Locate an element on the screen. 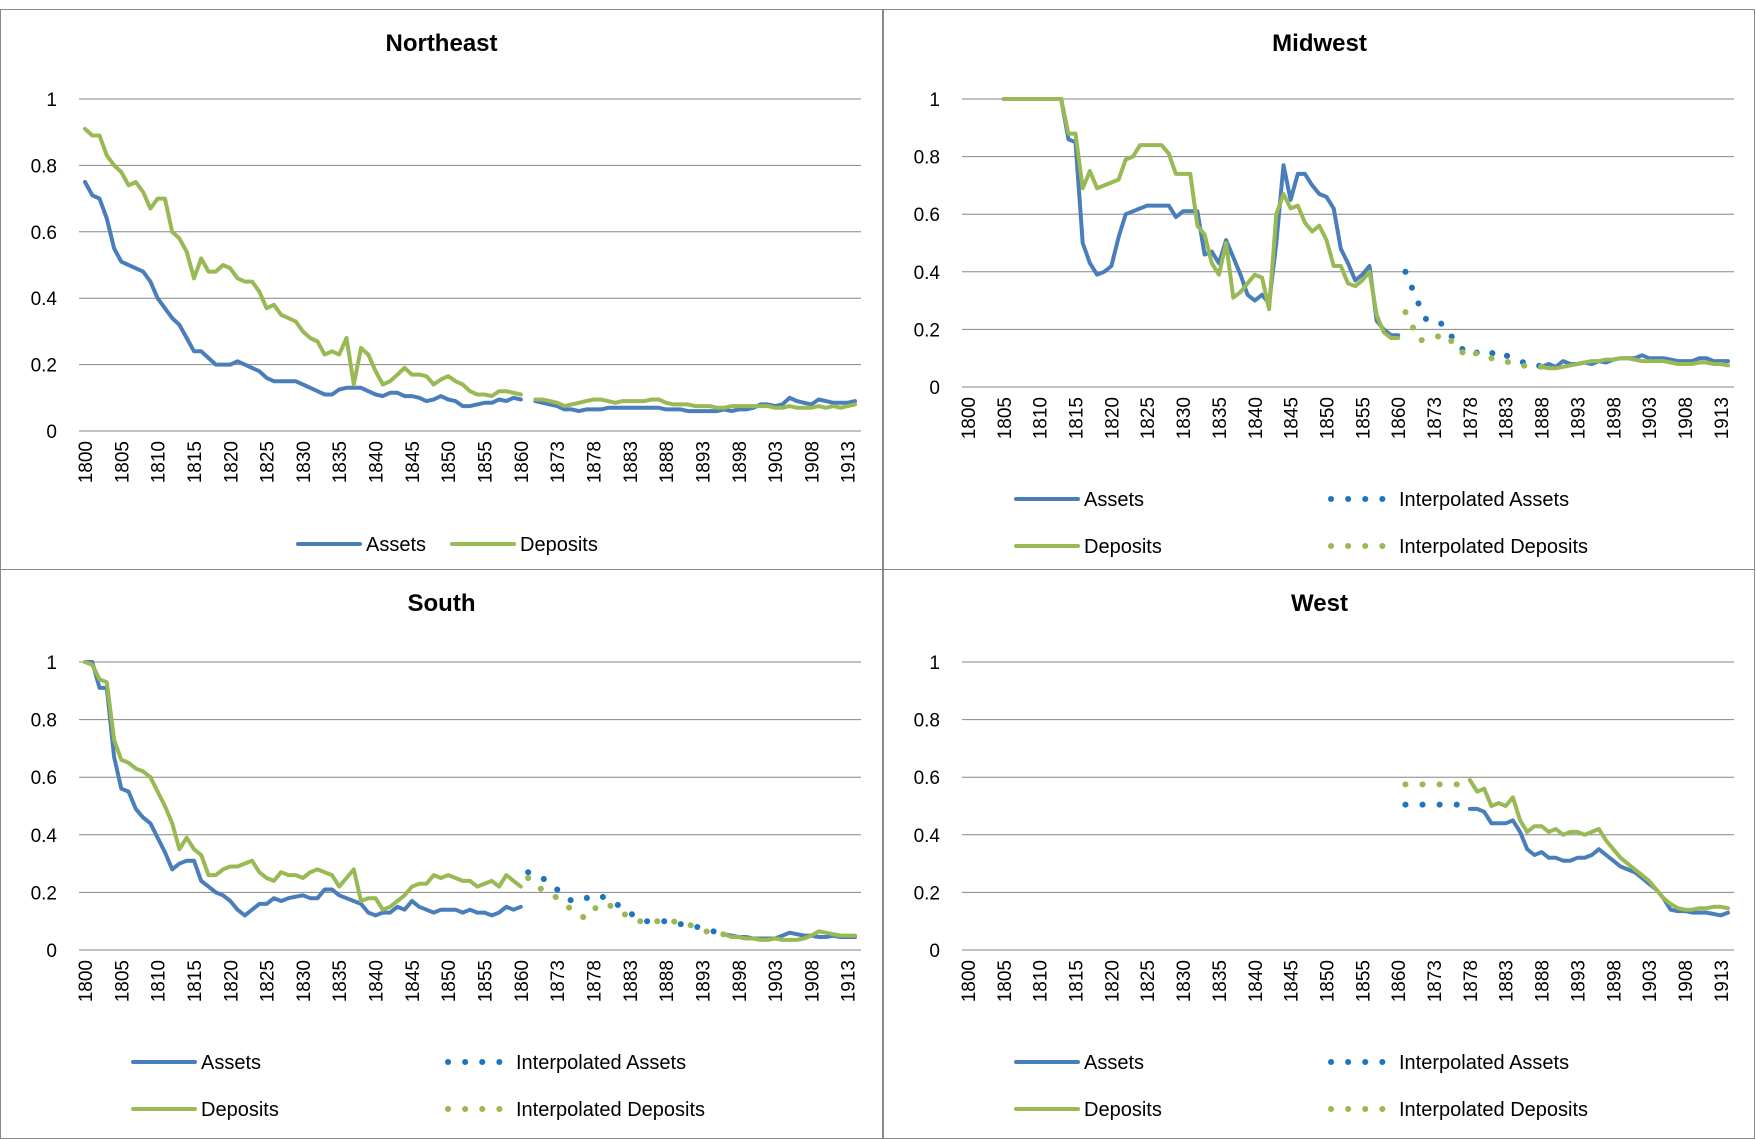 The width and height of the screenshot is (1756, 1139). x-tick-label: 1860 is located at coordinates (522, 462).